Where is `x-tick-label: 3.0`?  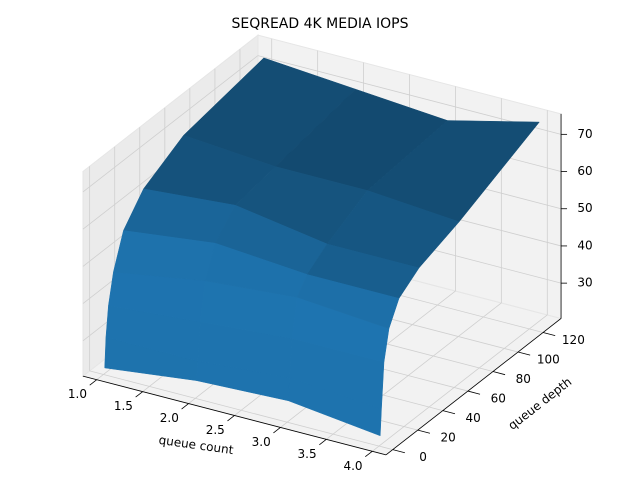
x-tick-label: 3.0 is located at coordinates (261, 442).